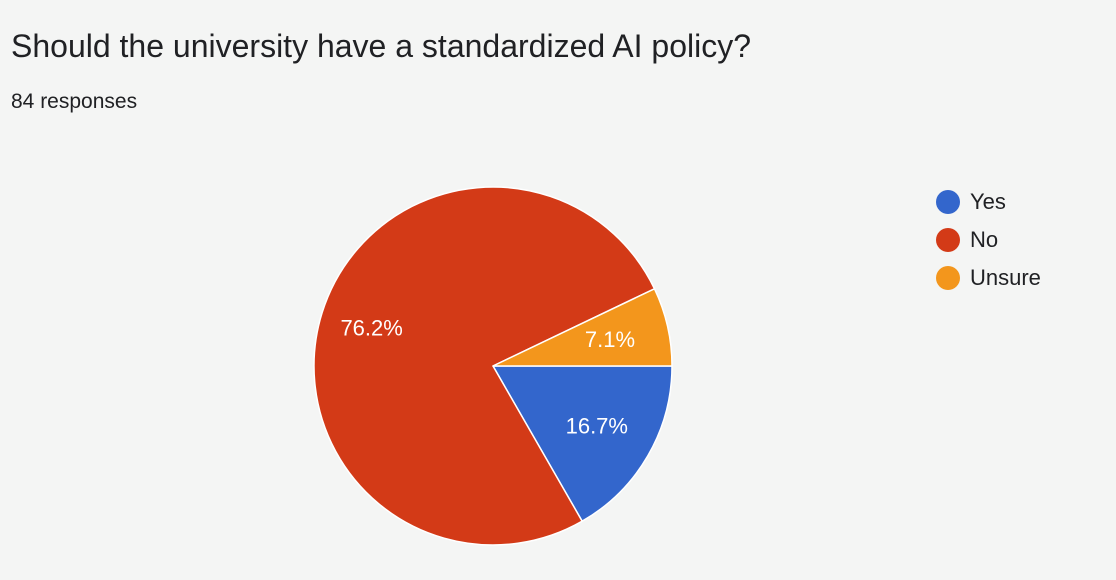 The height and width of the screenshot is (580, 1116). What do you see at coordinates (1005, 277) in the screenshot?
I see `legend-label-unsure: Unsure` at bounding box center [1005, 277].